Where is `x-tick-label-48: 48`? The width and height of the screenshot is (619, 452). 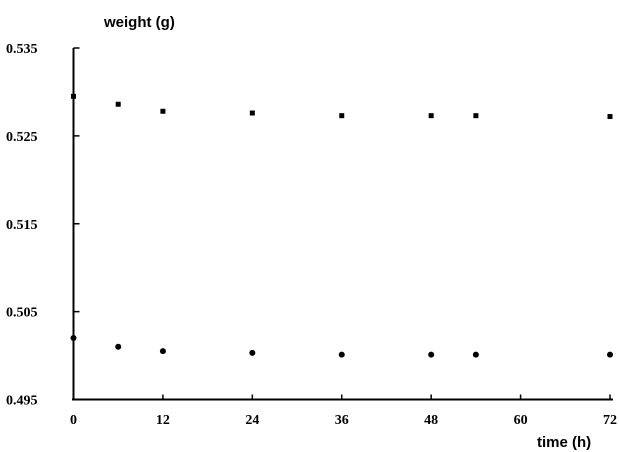
x-tick-label-48: 48 is located at coordinates (431, 420).